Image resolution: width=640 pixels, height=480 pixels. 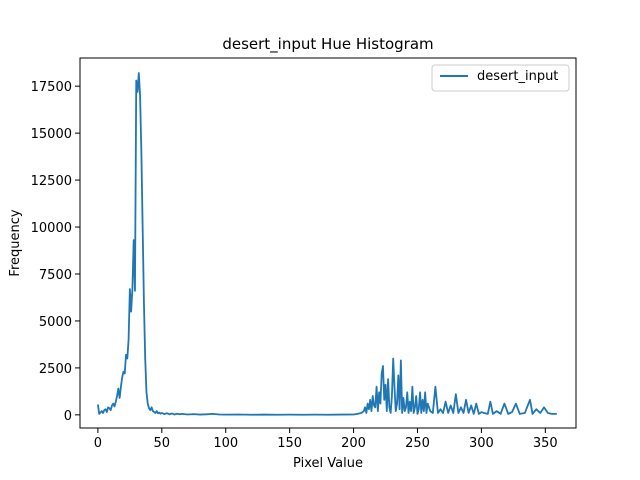 I want to click on chart-title: desert_input Hue Histogram, so click(x=327, y=44).